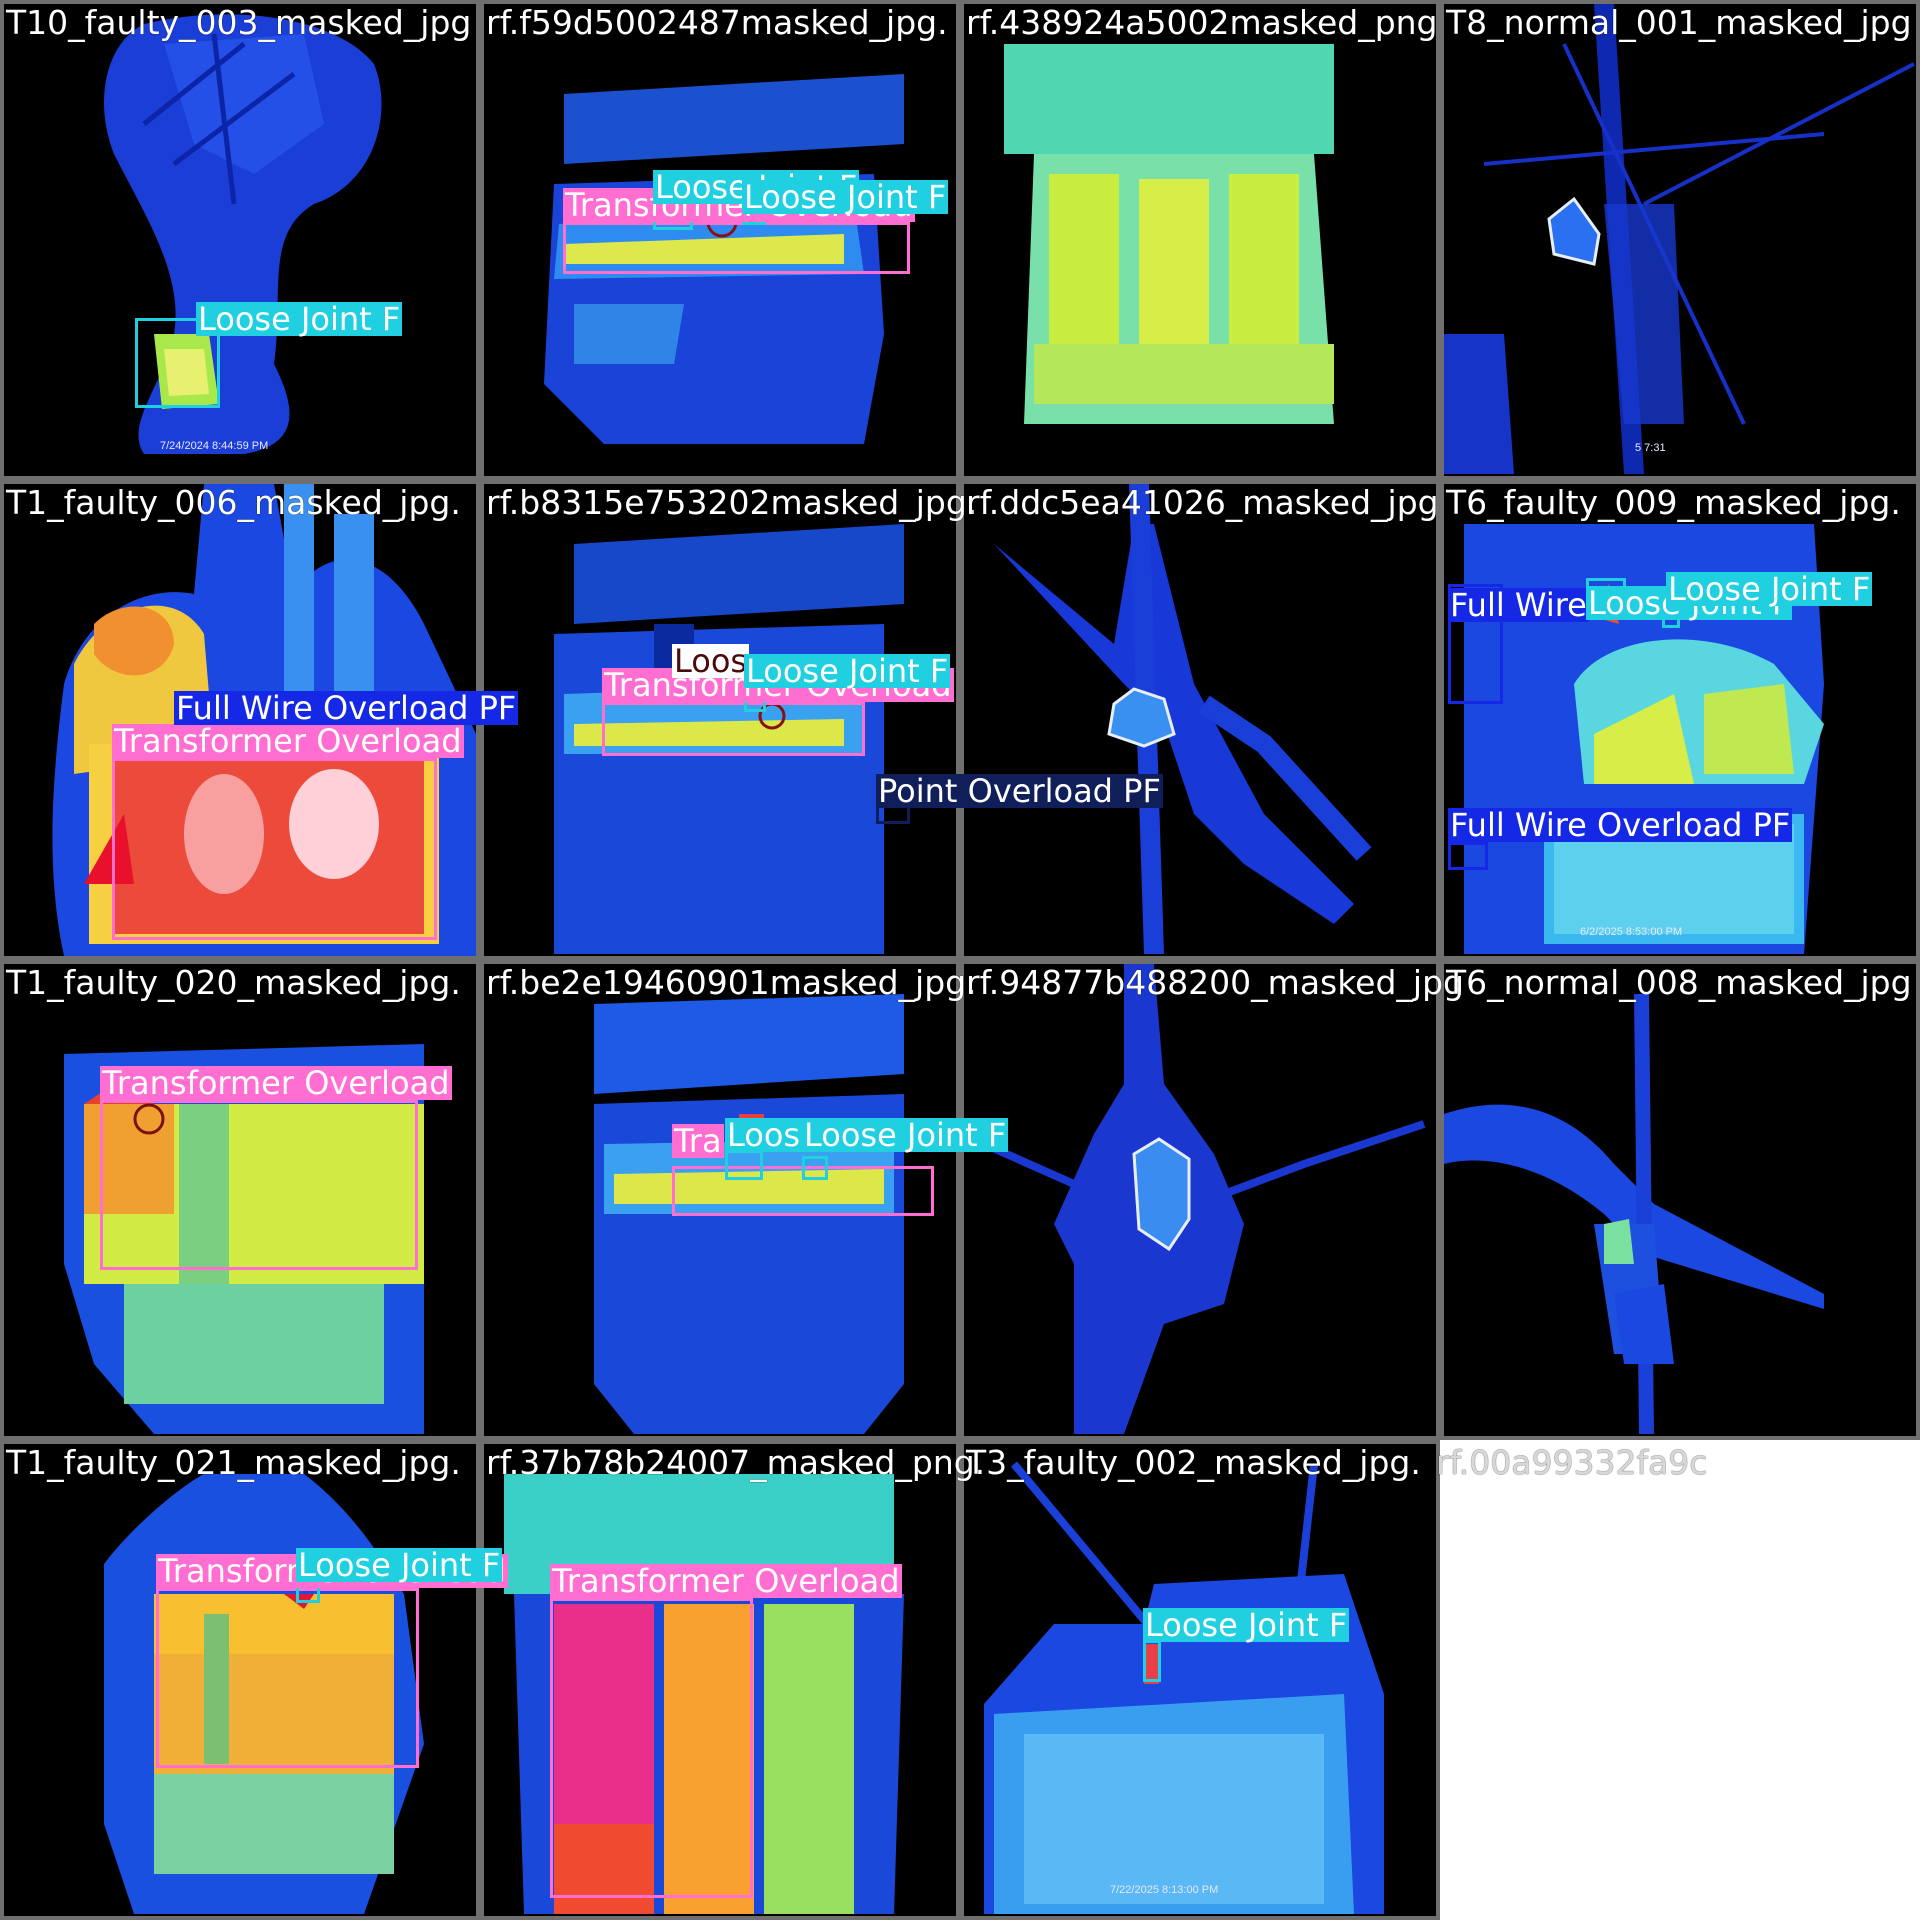  I want to click on tile-9: Tra Loos Loose Joint F, so click(744, 1200).